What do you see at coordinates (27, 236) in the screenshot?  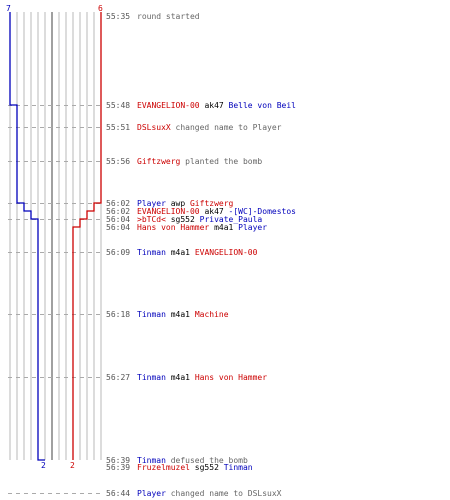 I see `blue-team-alive-line` at bounding box center [27, 236].